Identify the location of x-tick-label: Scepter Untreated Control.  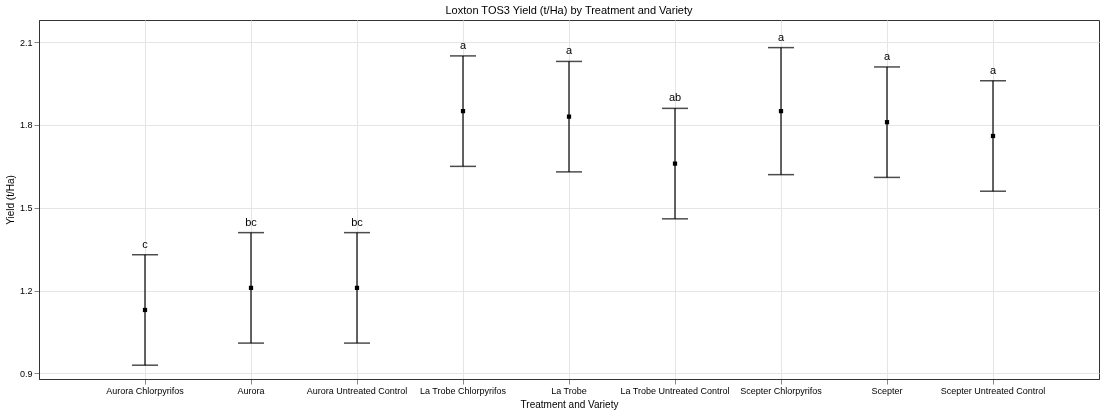
(993, 390).